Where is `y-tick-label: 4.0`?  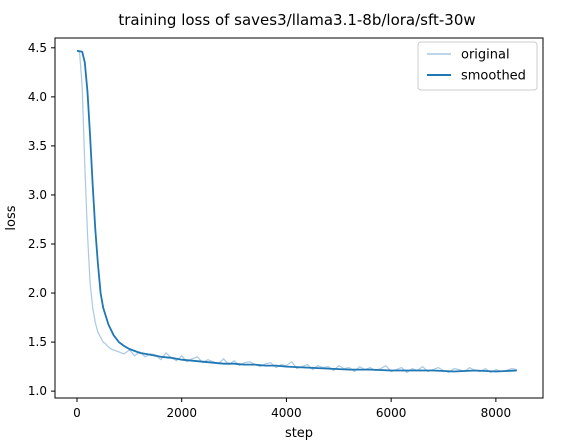
y-tick-label: 4.0 is located at coordinates (37, 97).